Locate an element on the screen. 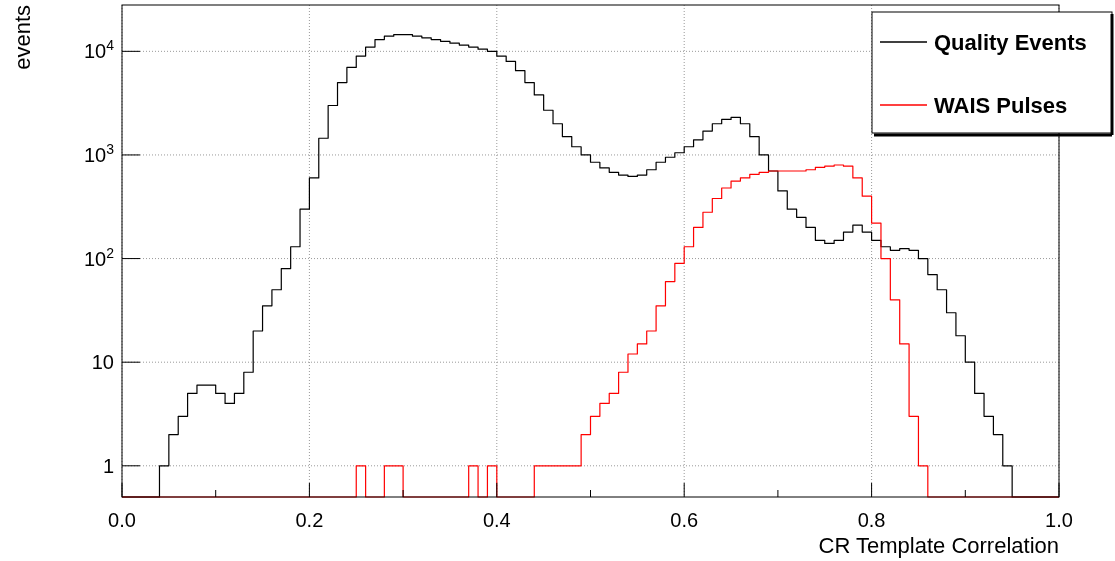 The height and width of the screenshot is (561, 1115). x-tick-label: 0.2 is located at coordinates (309, 520).